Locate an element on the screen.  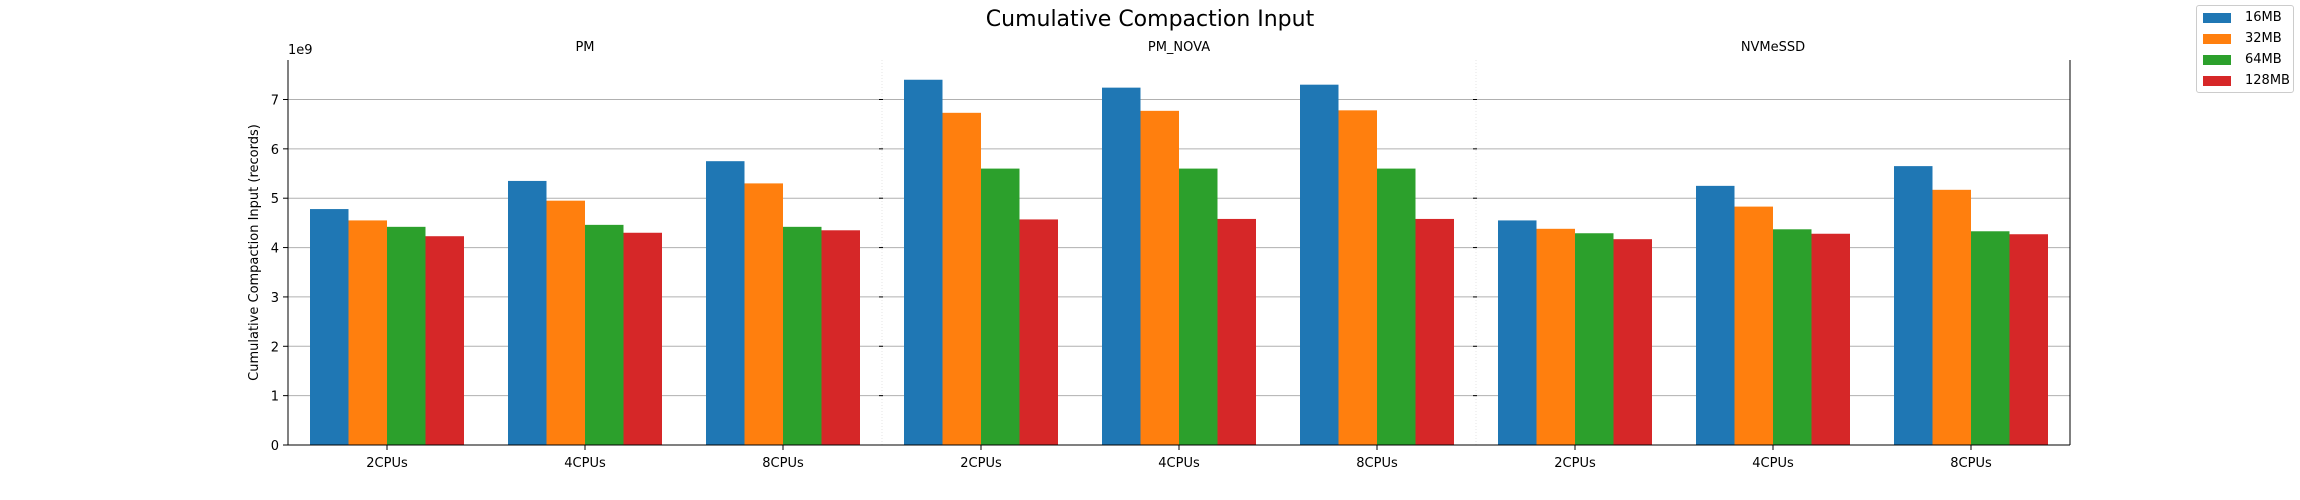
bar-nvmessd-8cpus-16mb is located at coordinates (1913, 305).